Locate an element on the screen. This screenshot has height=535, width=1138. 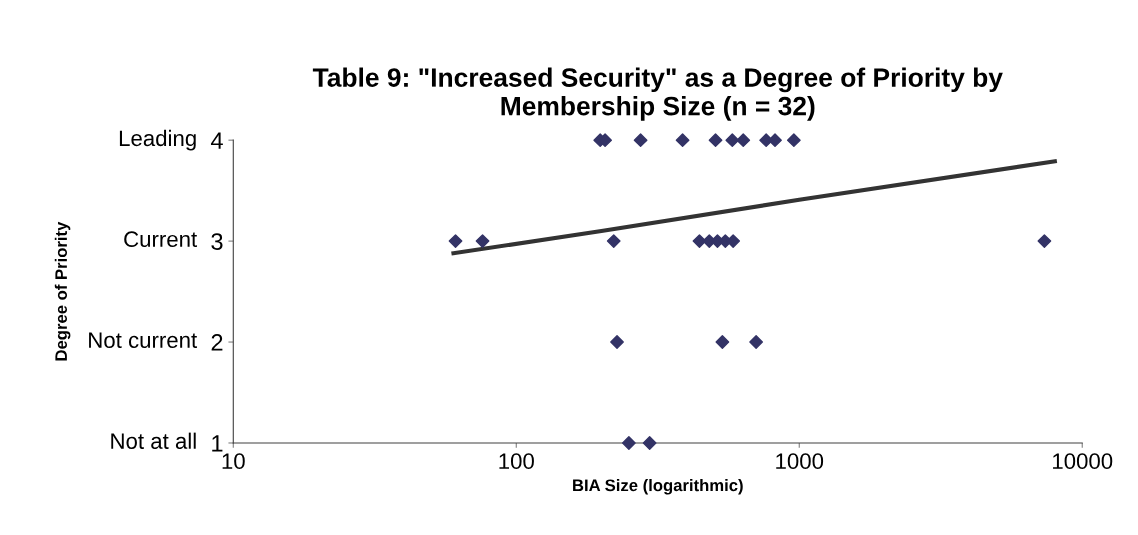
y-tick-label: 1 is located at coordinates (217, 443).